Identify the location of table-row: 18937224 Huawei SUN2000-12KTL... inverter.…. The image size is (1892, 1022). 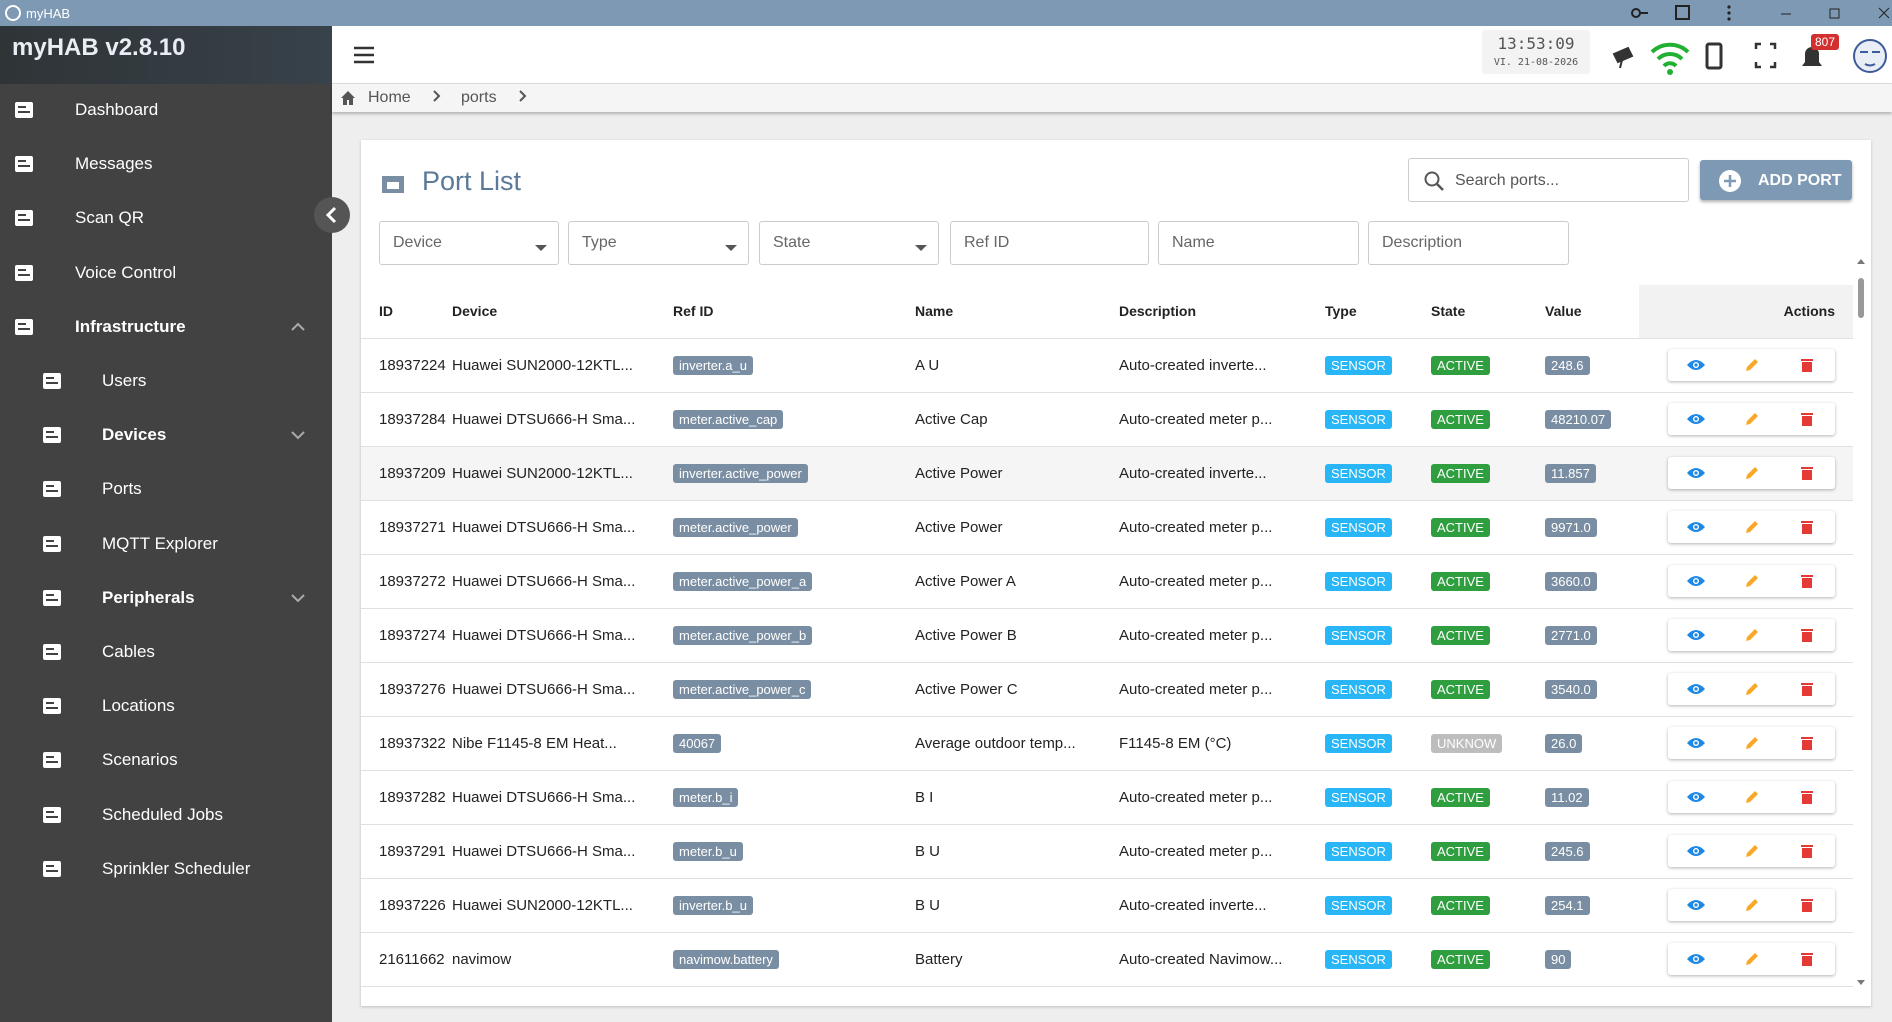
(1107, 365).